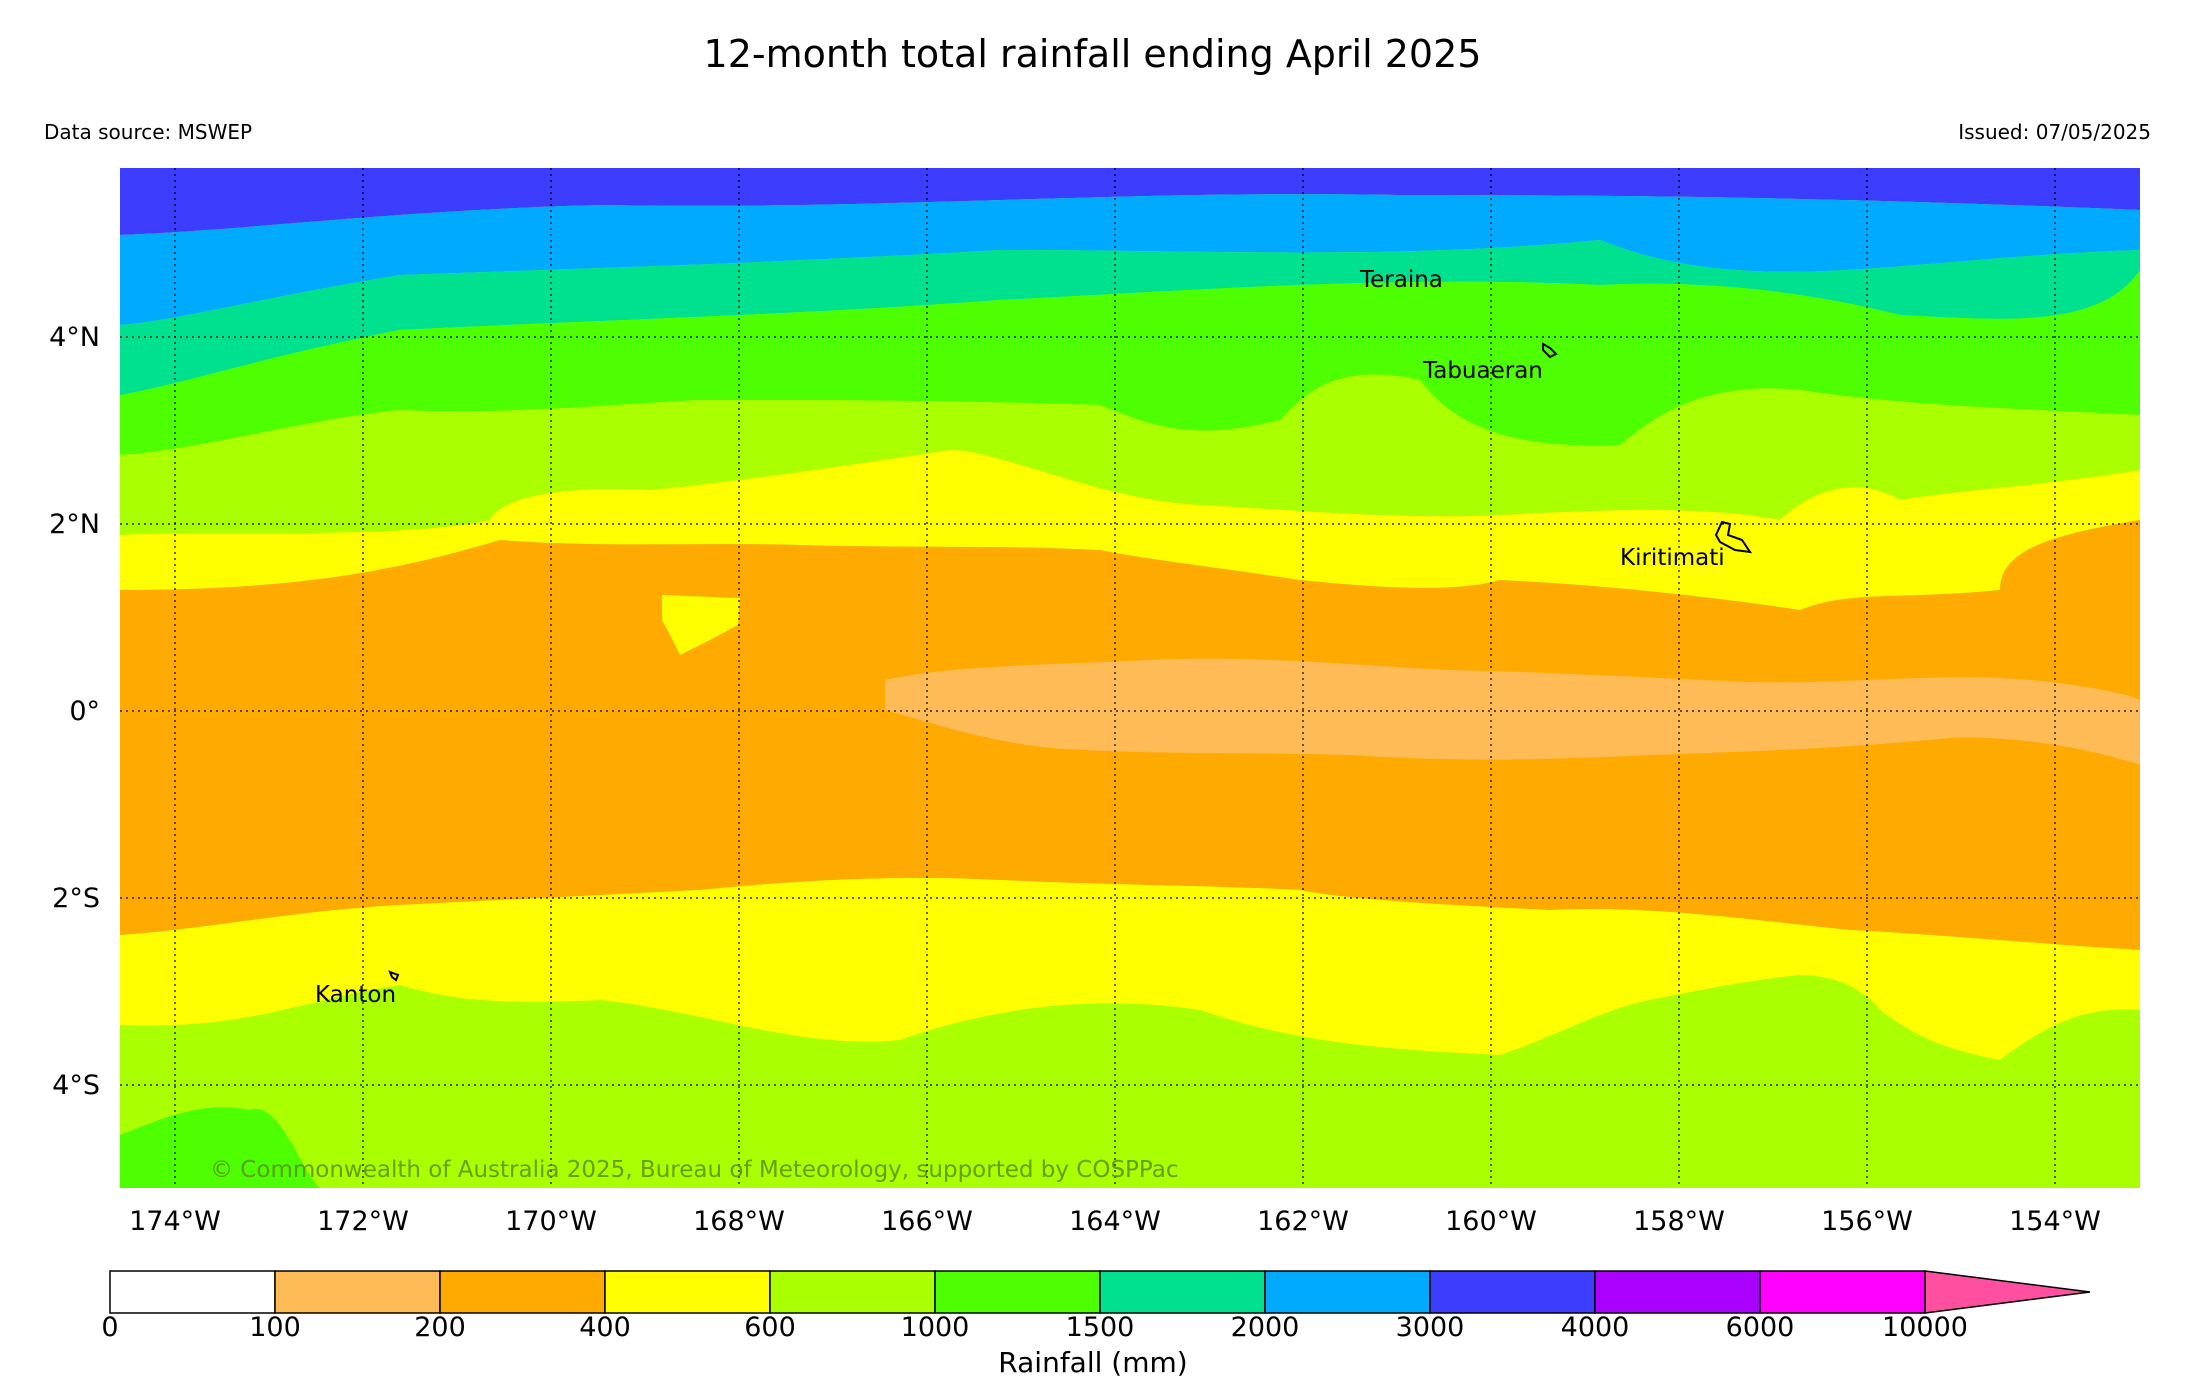 The width and height of the screenshot is (2185, 1380). I want to click on colorbar-tick-label: 10000, so click(1925, 1327).